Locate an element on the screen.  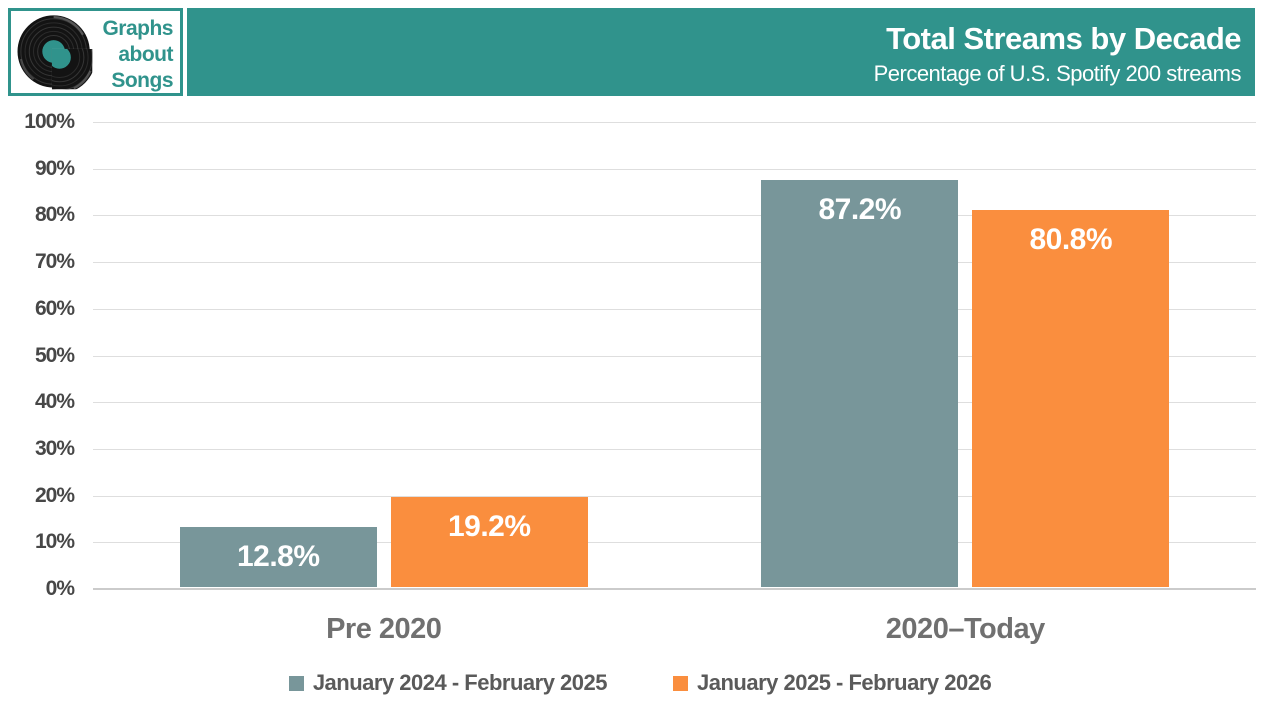
vinyl-record-icon is located at coordinates (55, 52).